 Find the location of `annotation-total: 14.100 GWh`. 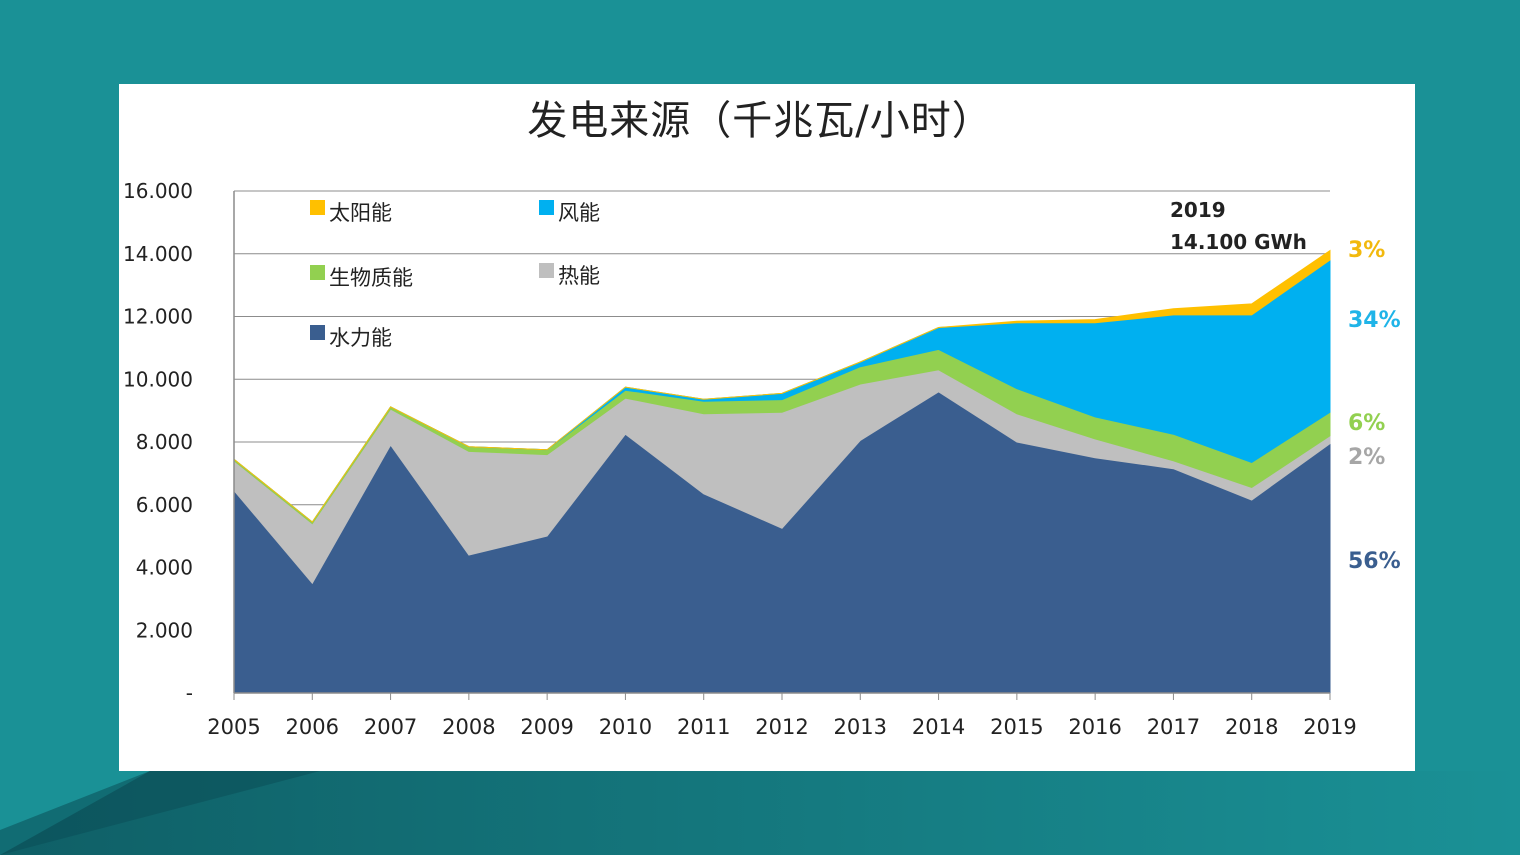

annotation-total: 14.100 GWh is located at coordinates (1238, 242).